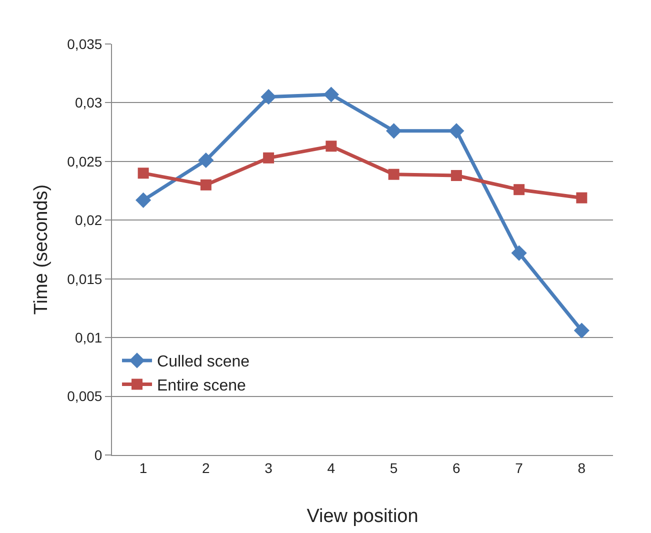 The image size is (651, 533). What do you see at coordinates (206, 468) in the screenshot?
I see `x-tick-label: 2` at bounding box center [206, 468].